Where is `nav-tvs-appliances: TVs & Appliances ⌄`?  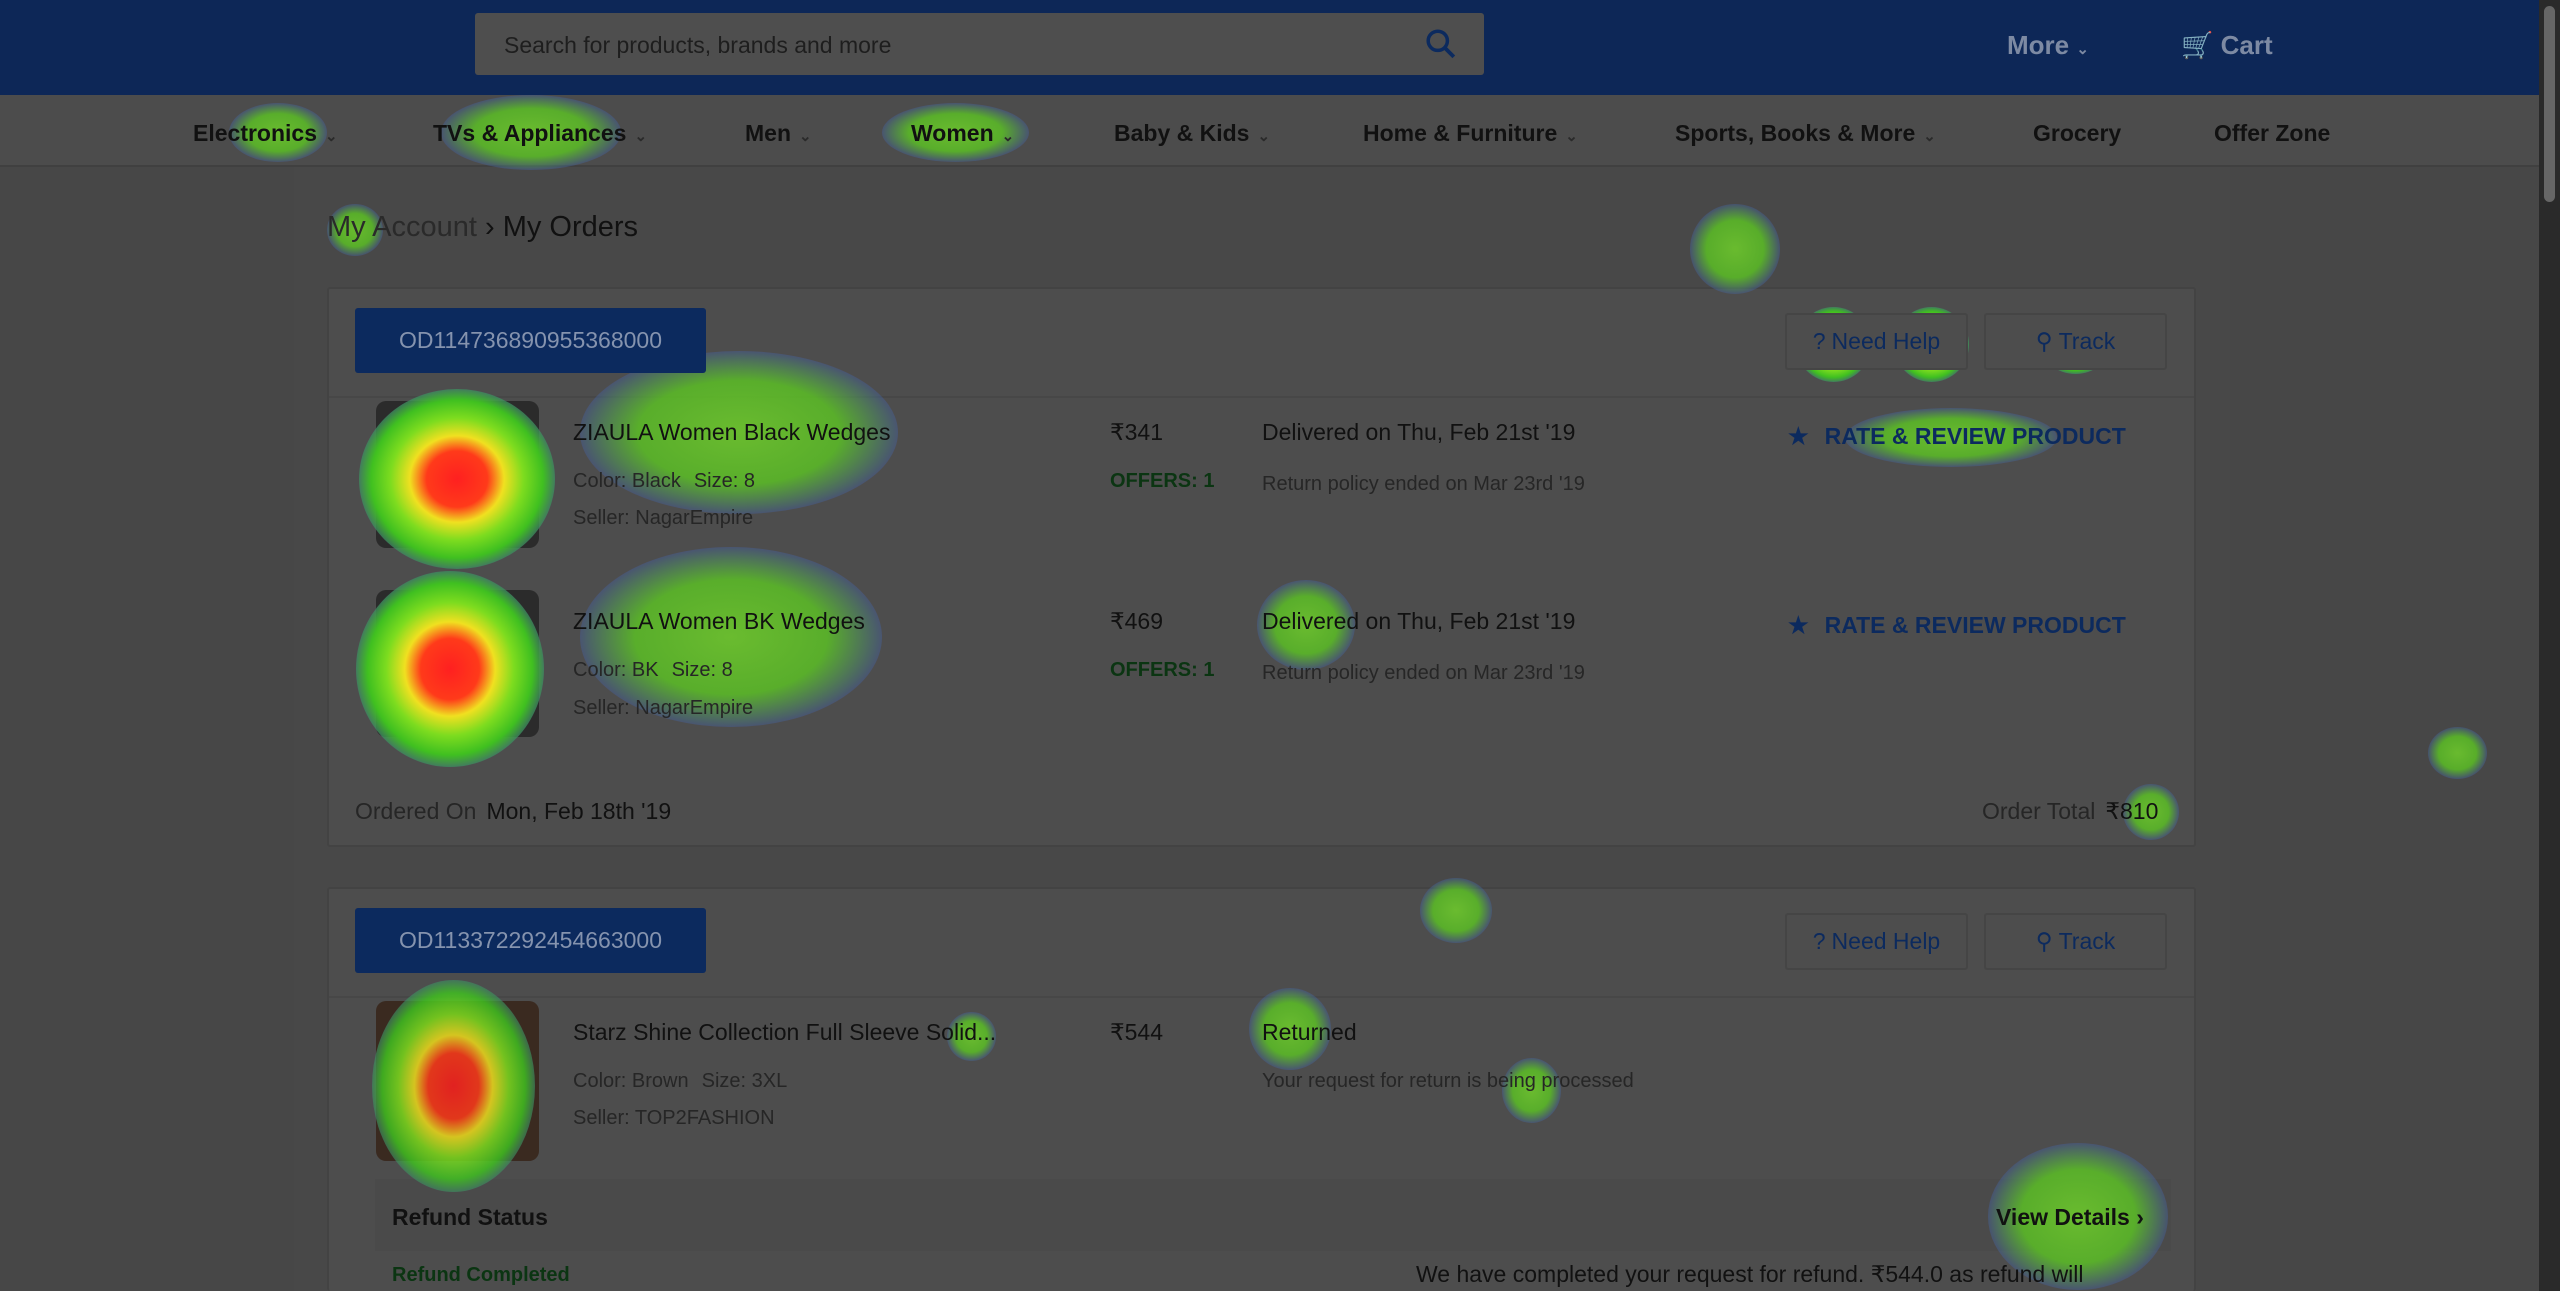
nav-tvs-appliances: TVs & Appliances ⌄ is located at coordinates (540, 133).